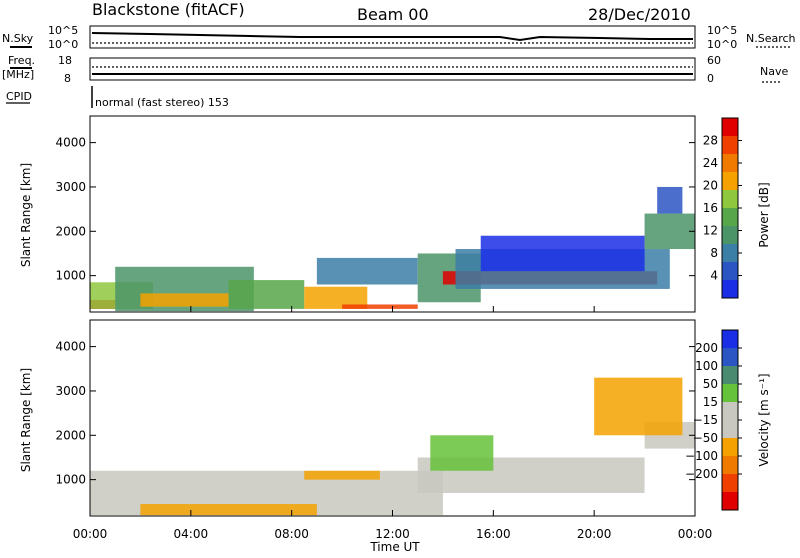 The height and width of the screenshot is (558, 800). Describe the element at coordinates (771, 38) in the screenshot. I see `nsearch-label: N.Search` at that location.